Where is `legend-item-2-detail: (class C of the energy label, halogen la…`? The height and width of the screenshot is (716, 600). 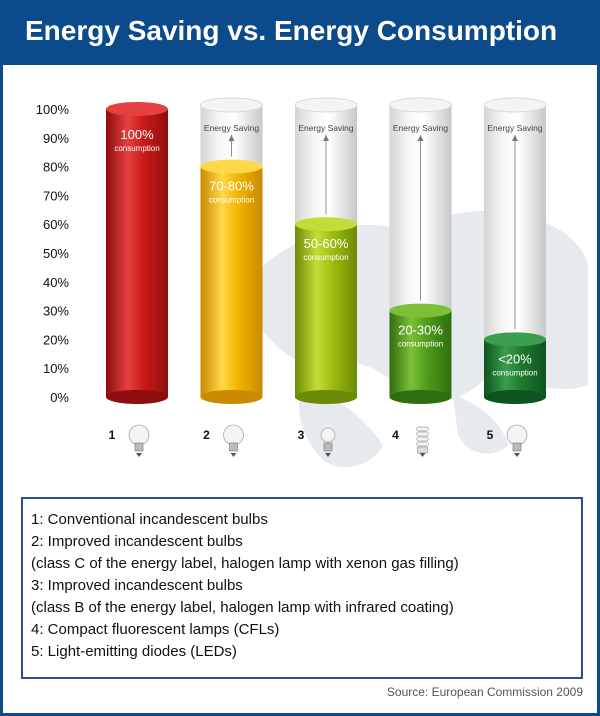
legend-item-2-detail: (class C of the energy label, halogen la… is located at coordinates (245, 563).